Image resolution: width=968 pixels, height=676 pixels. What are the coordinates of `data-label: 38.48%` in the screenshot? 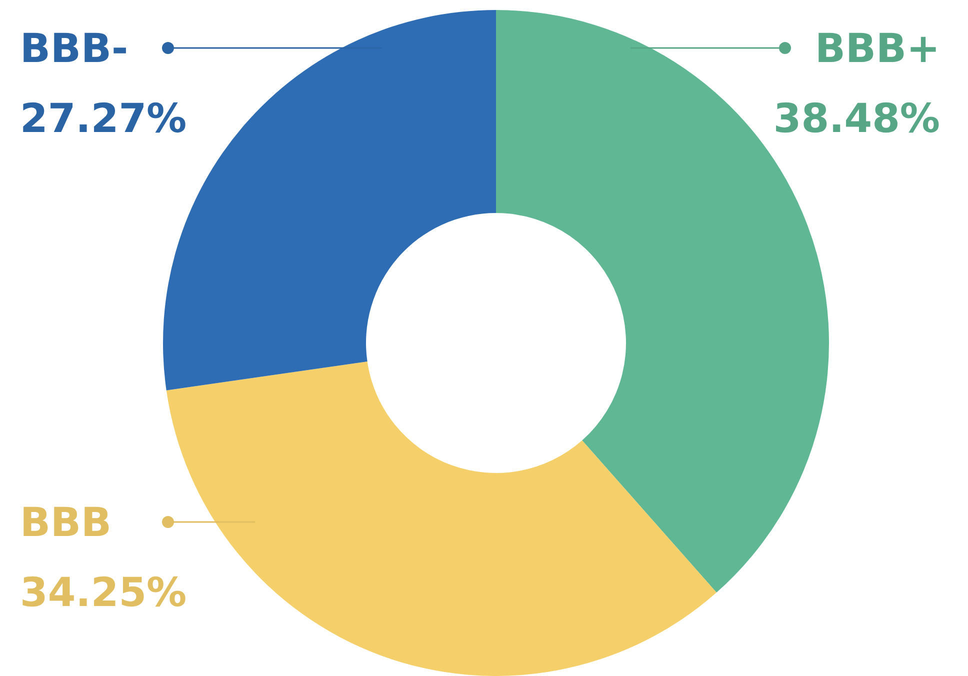 It's located at (856, 119).